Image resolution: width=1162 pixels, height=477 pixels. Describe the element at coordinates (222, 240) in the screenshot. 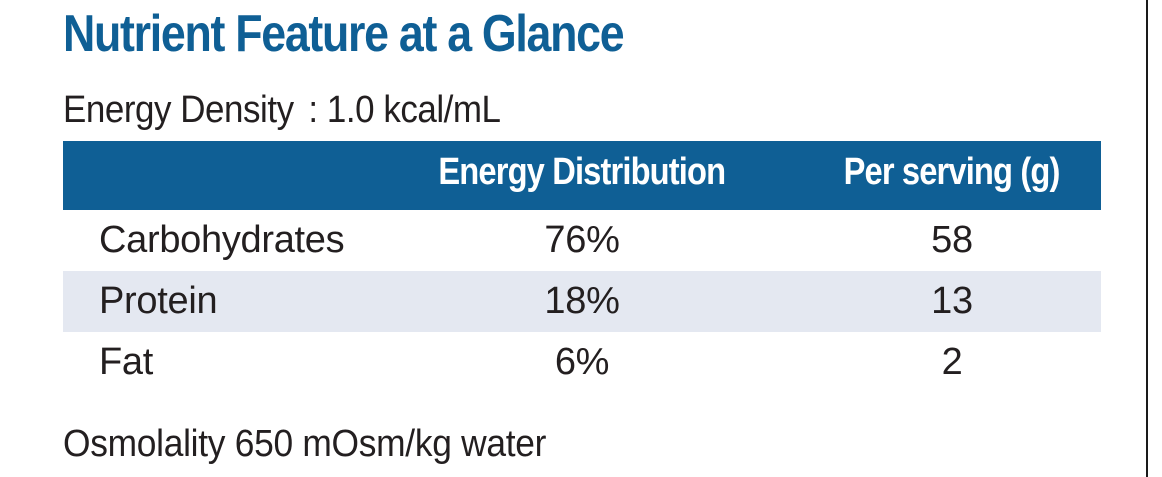

I see `nutrient-name: Carbohydrates` at that location.